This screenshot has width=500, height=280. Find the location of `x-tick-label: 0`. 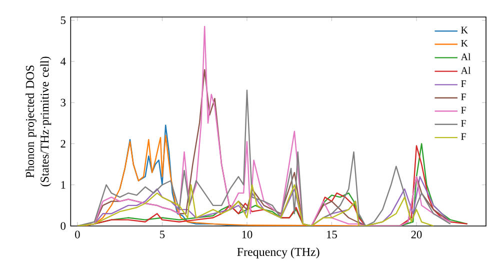

x-tick-label: 0 is located at coordinates (77, 234).